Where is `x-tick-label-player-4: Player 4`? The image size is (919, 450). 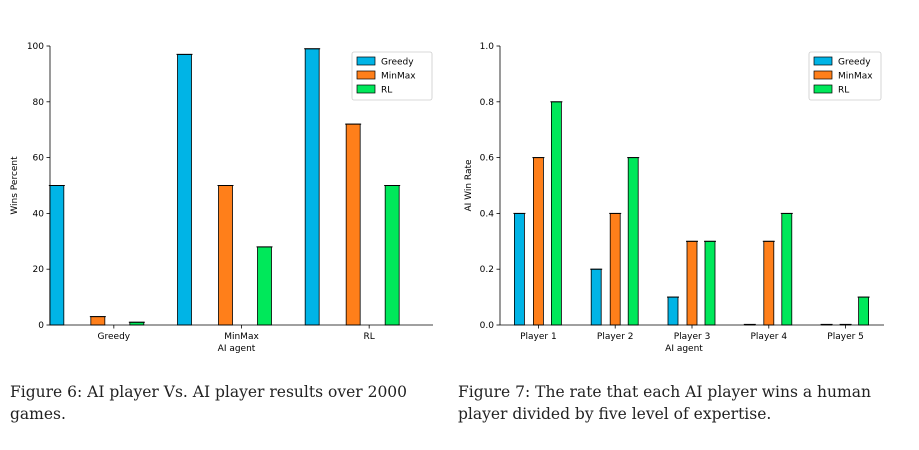 x-tick-label-player-4: Player 4 is located at coordinates (769, 337).